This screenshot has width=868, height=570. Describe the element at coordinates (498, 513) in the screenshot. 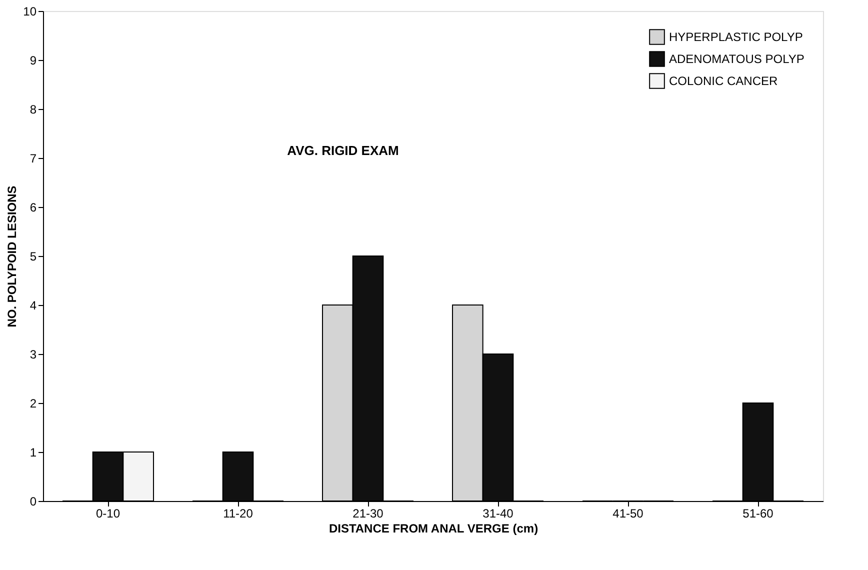

I see `x-tick-label: 31-40` at that location.